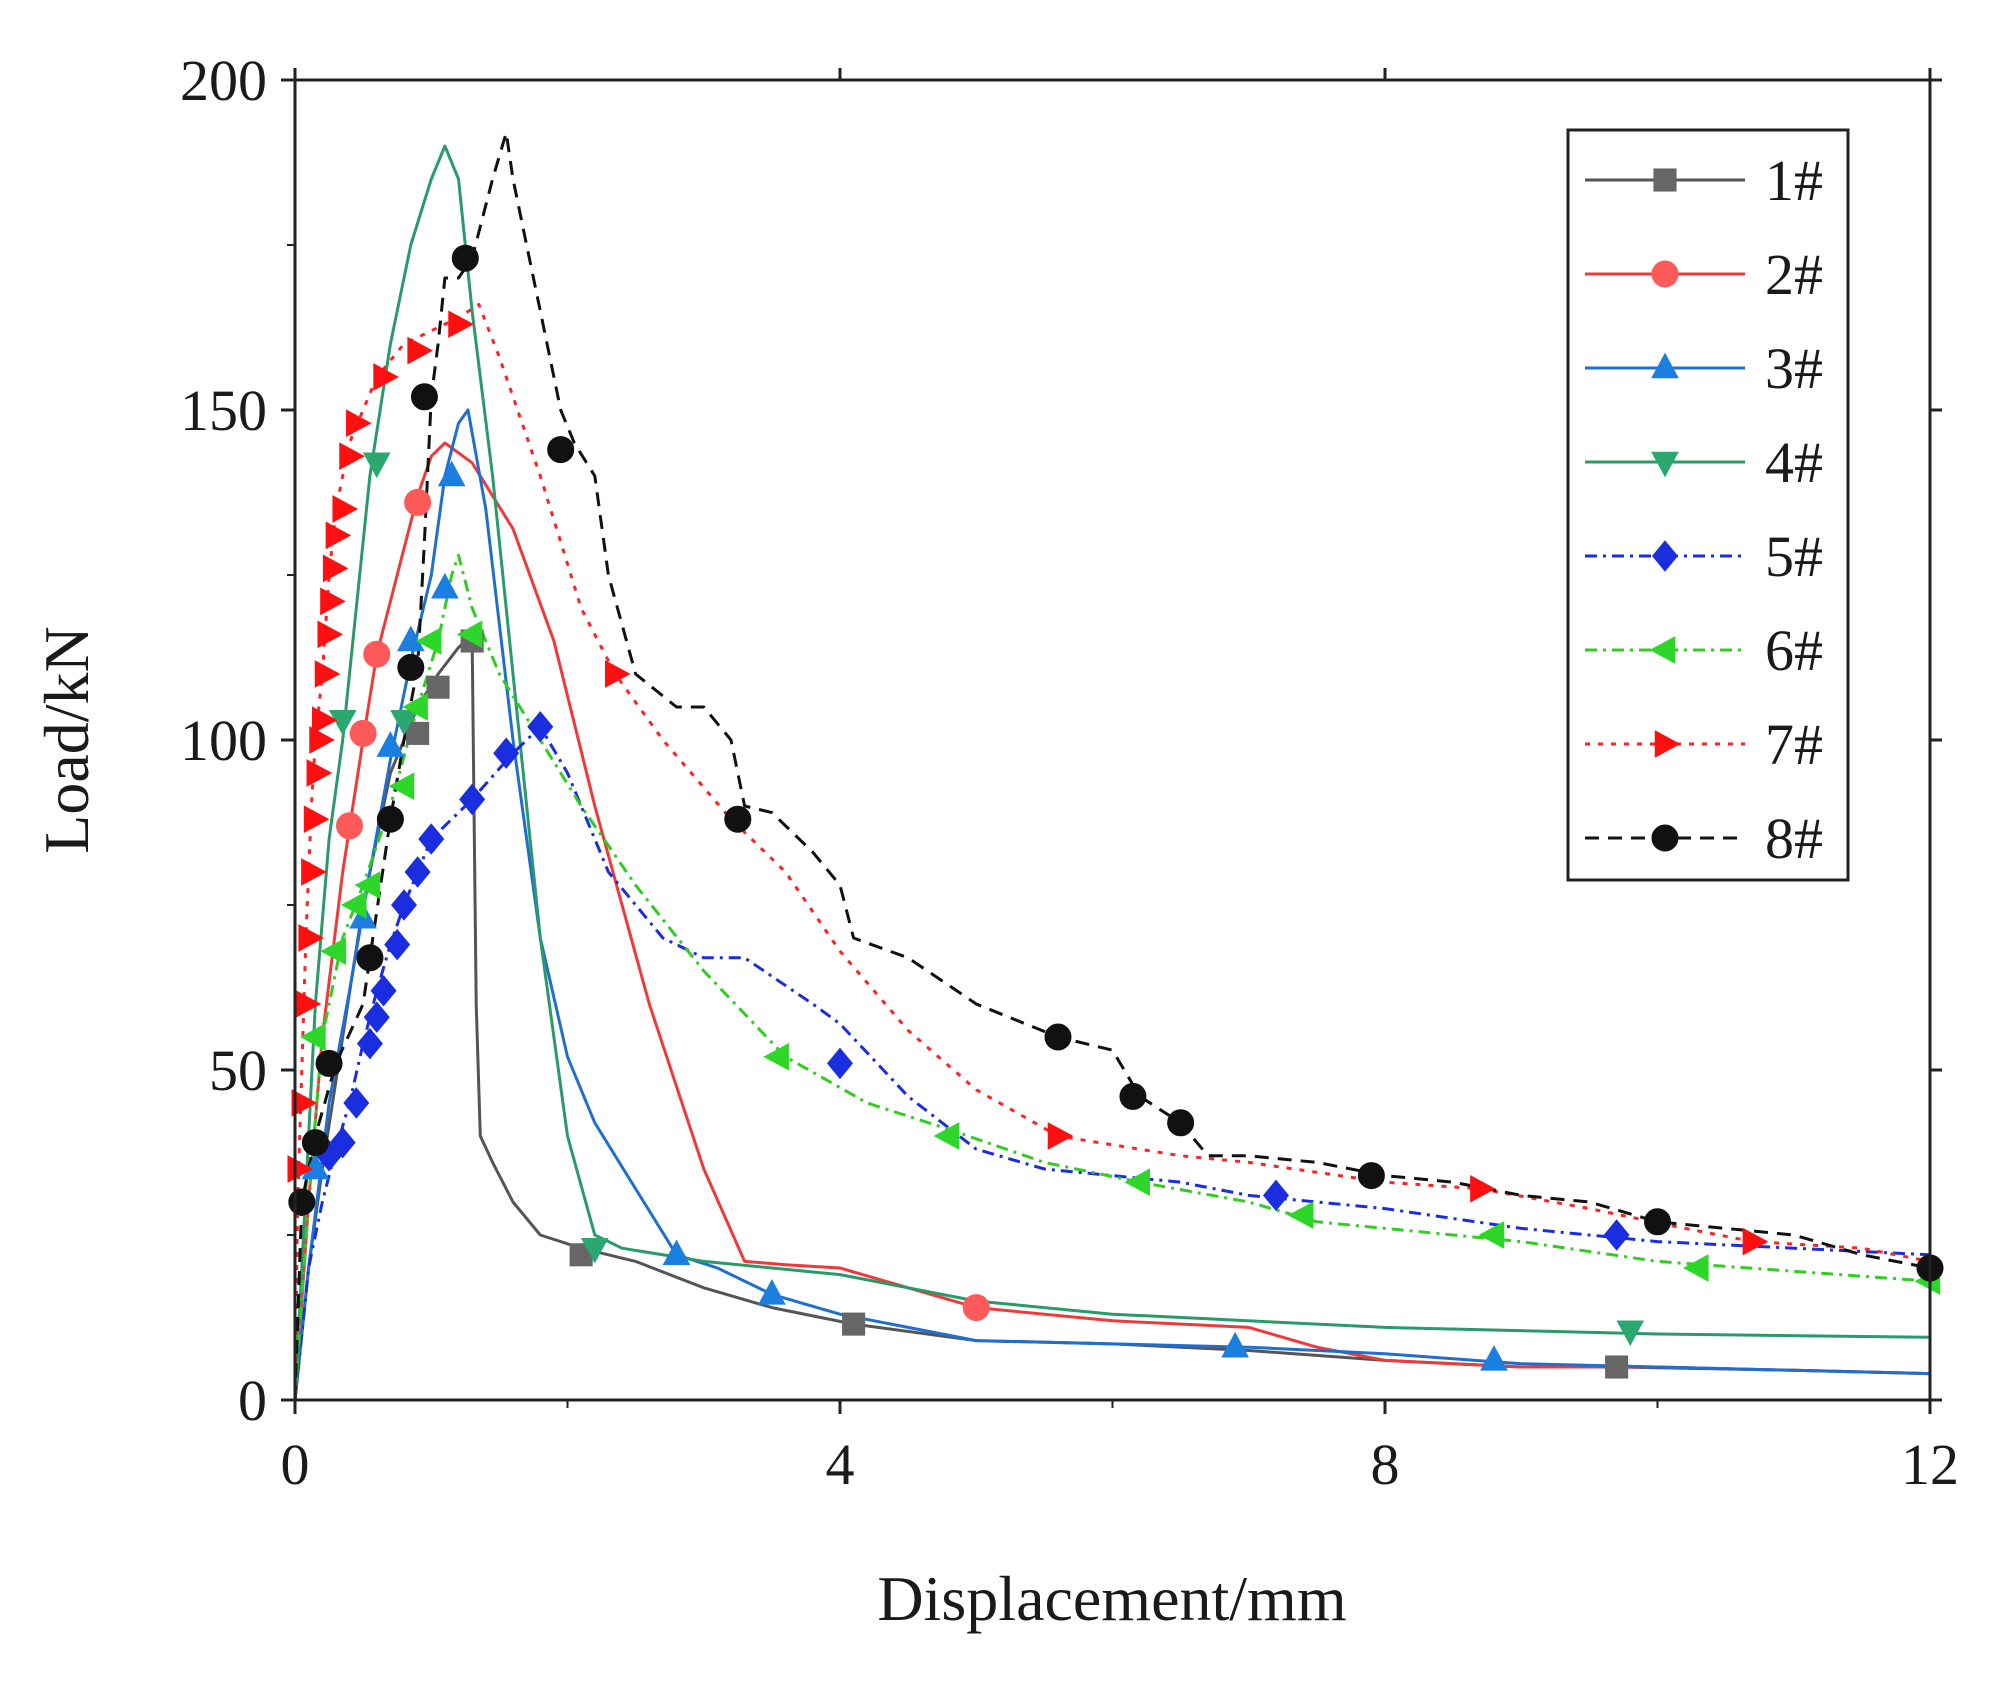 This screenshot has height=1685, width=1999. Describe the element at coordinates (295, 1464) in the screenshot. I see `x-tick-label-0: 0` at that location.